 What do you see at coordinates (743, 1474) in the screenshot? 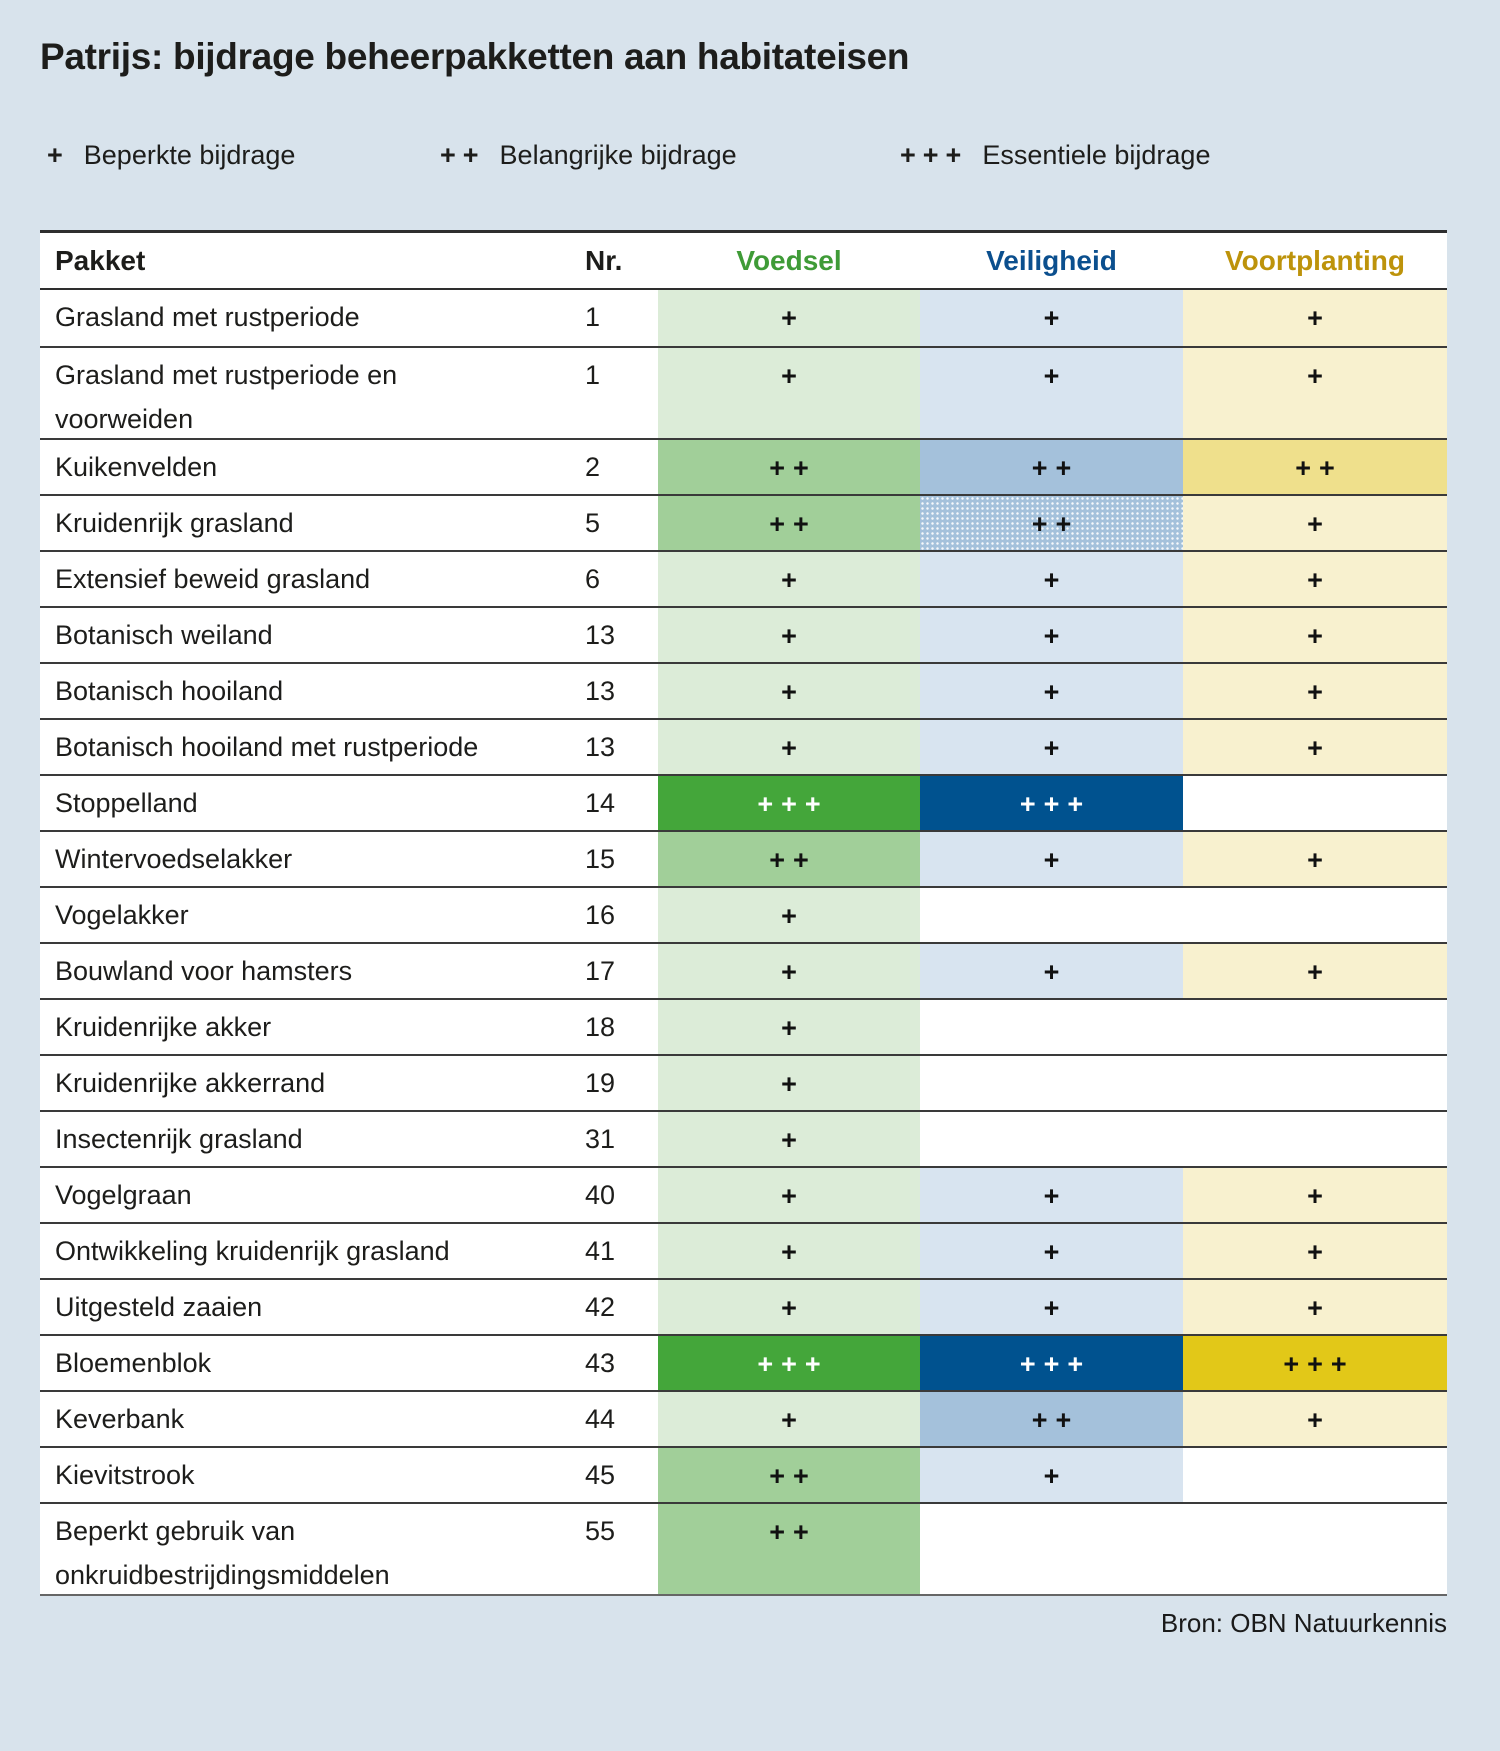
I see `table-row: Kievitstrook 45 ++ +` at bounding box center [743, 1474].